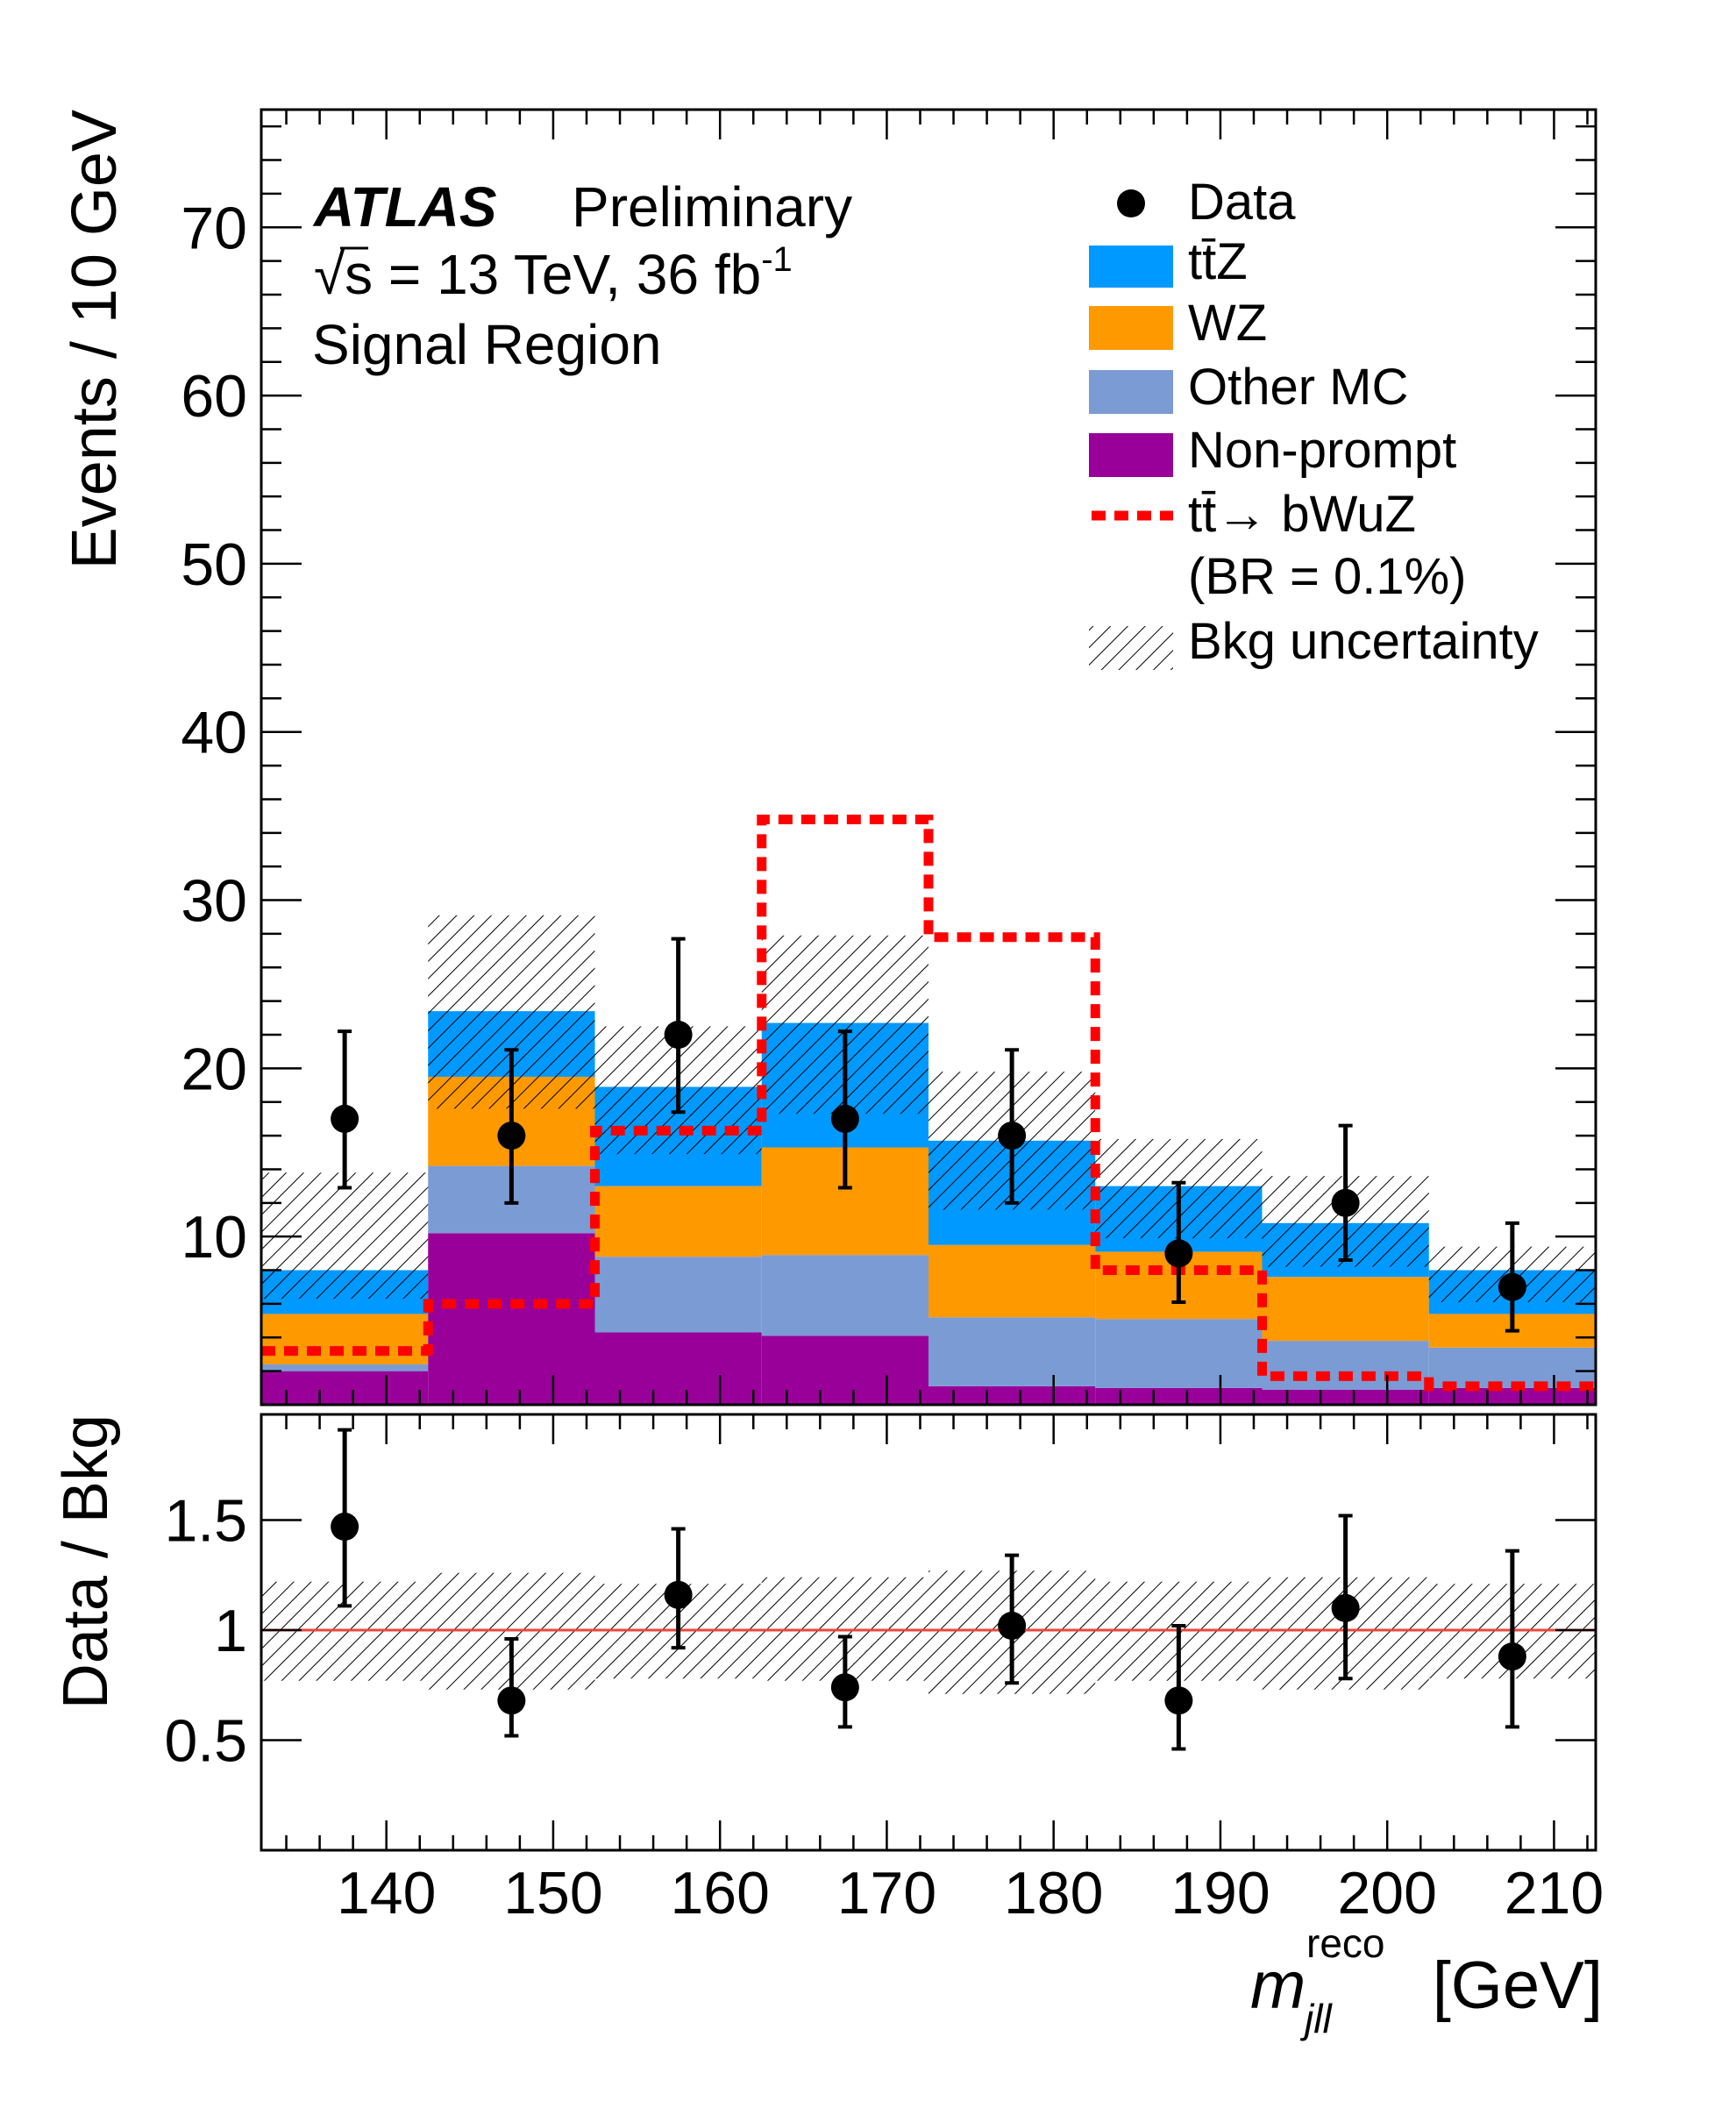  I want to click on legend-other-mc-label: Other MC, so click(1298, 387).